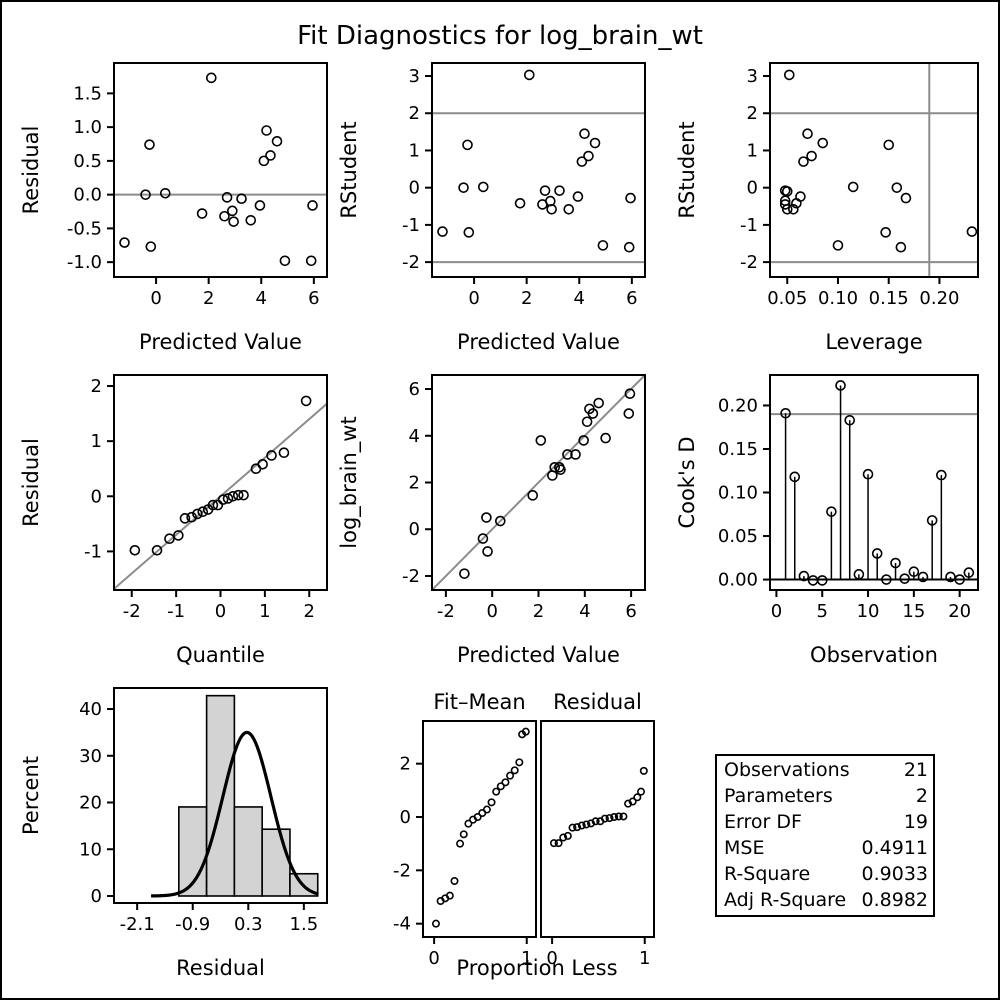 Image resolution: width=1000 pixels, height=1000 pixels. Describe the element at coordinates (873, 342) in the screenshot. I see `x-axis-label: Leverage` at that location.